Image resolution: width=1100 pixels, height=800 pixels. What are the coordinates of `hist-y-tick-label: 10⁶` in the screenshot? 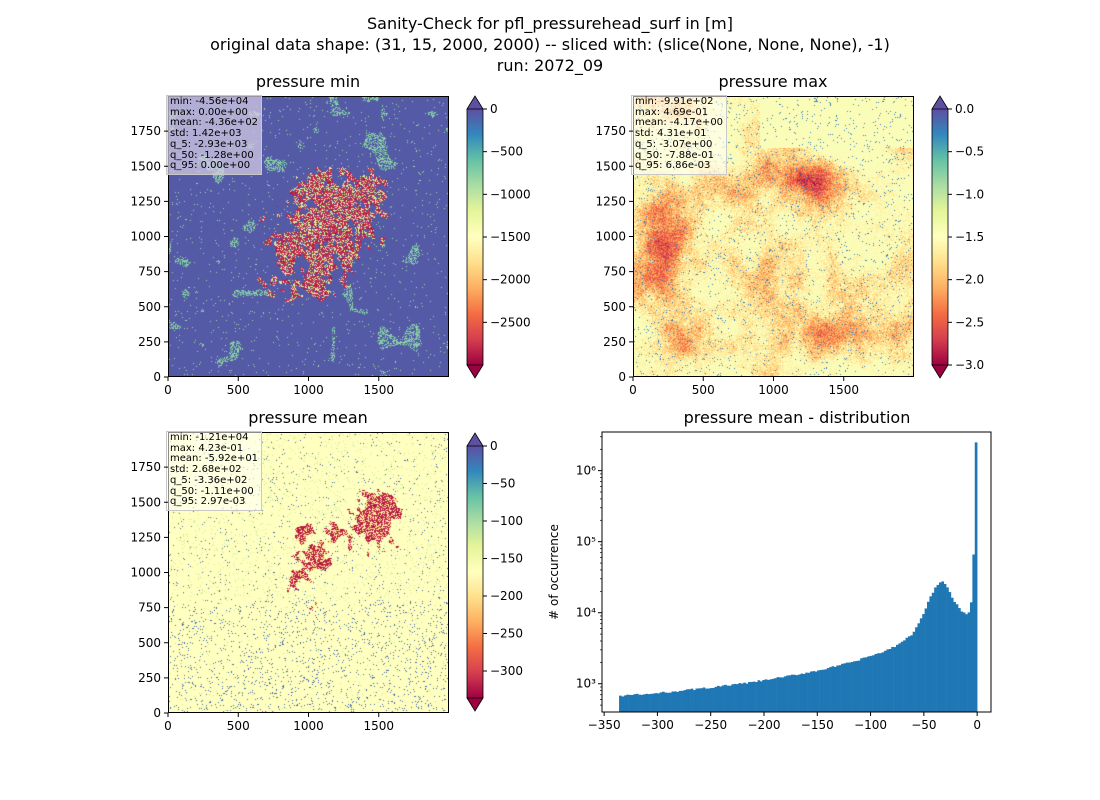 It's located at (586, 471).